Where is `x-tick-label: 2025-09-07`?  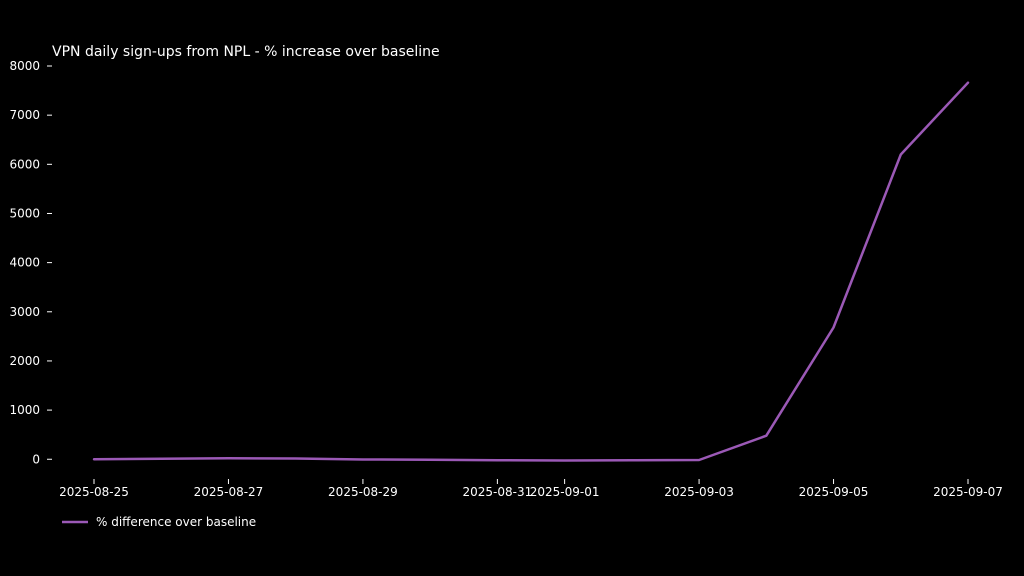
x-tick-label: 2025-09-07 is located at coordinates (968, 492).